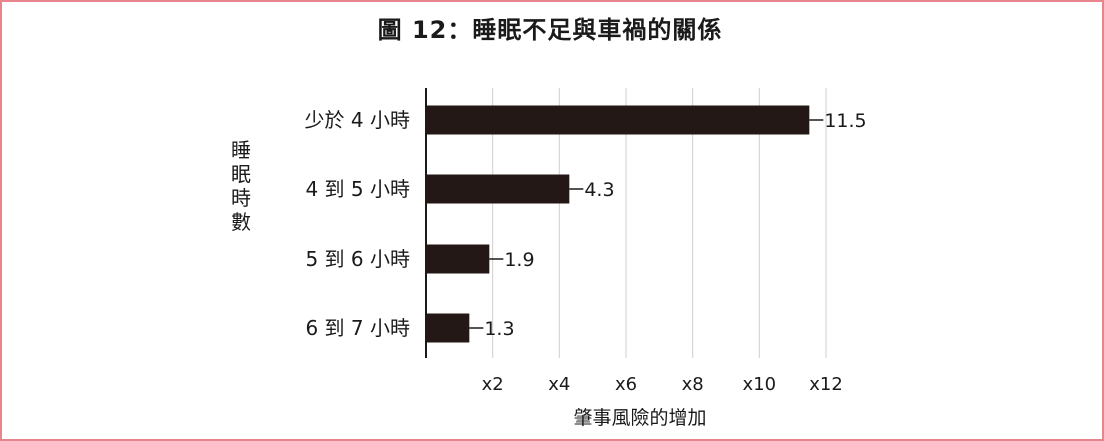  Describe the element at coordinates (640, 418) in the screenshot. I see `x-axis-label: 肇事風險的增加` at that location.